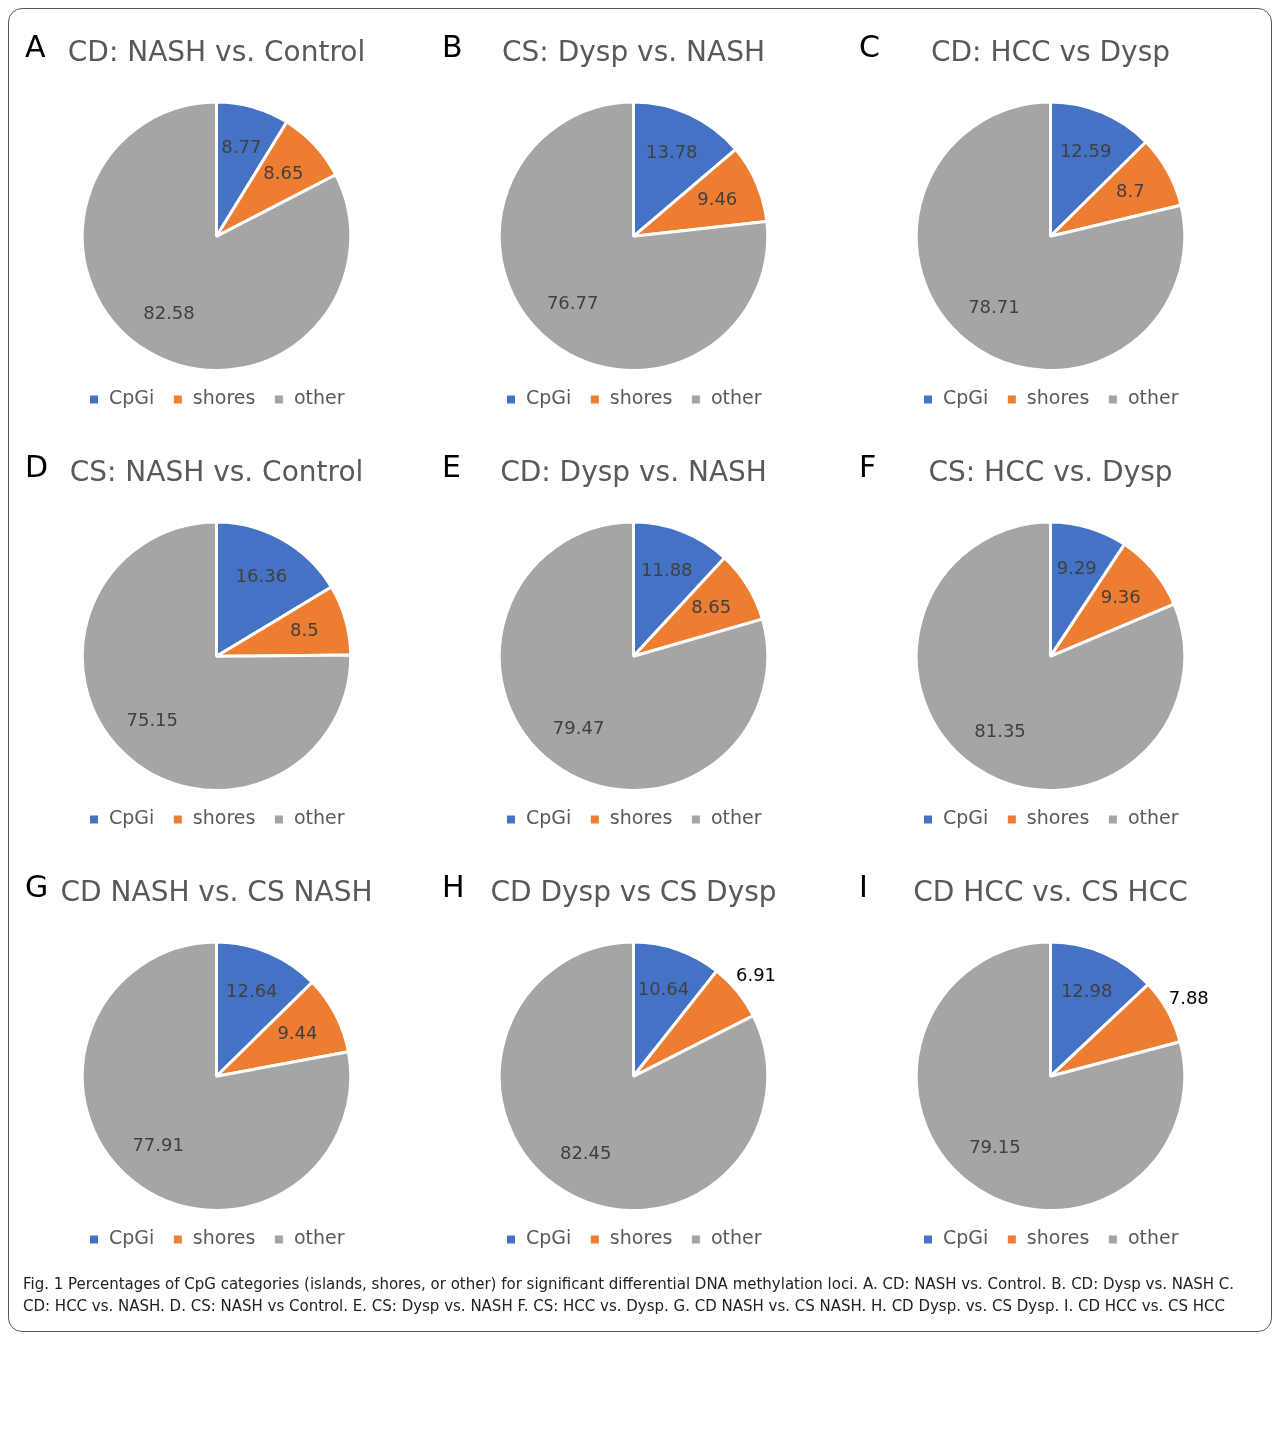  What do you see at coordinates (37, 886) in the screenshot?
I see `text: G` at bounding box center [37, 886].